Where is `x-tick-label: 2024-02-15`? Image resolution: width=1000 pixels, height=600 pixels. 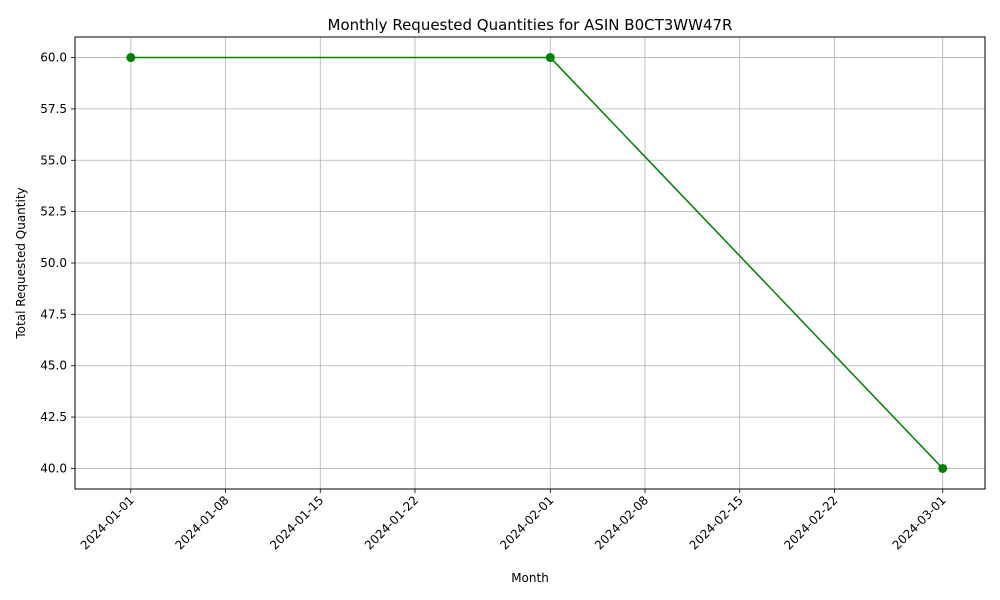
x-tick-label: 2024-02-15 is located at coordinates (716, 522).